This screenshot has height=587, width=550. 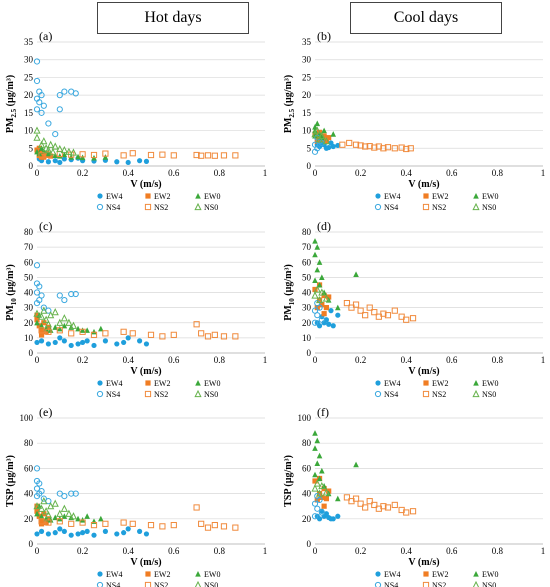 What do you see at coordinates (145, 371) in the screenshot?
I see `x-axis-label: V (m/s)` at bounding box center [145, 371].